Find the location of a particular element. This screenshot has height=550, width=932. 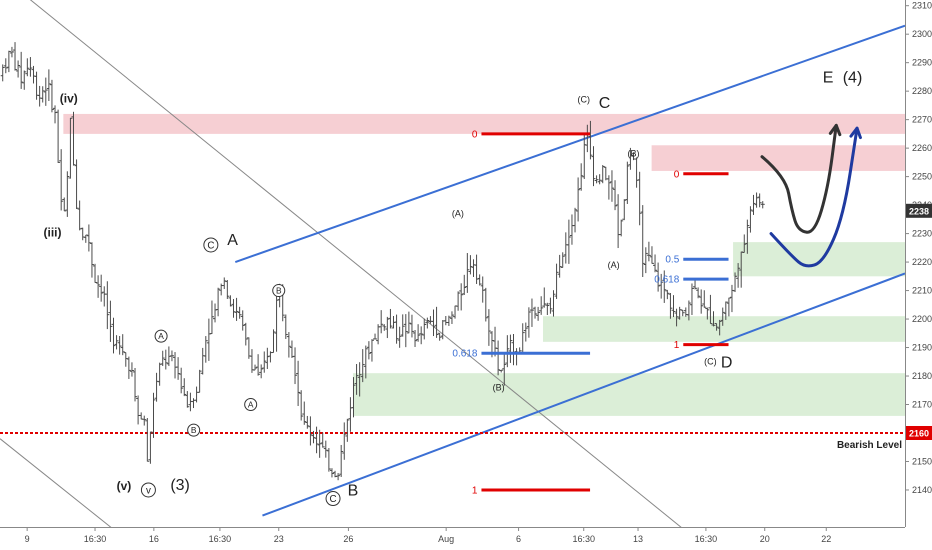

y-tick-label: 2180 is located at coordinates (922, 376).